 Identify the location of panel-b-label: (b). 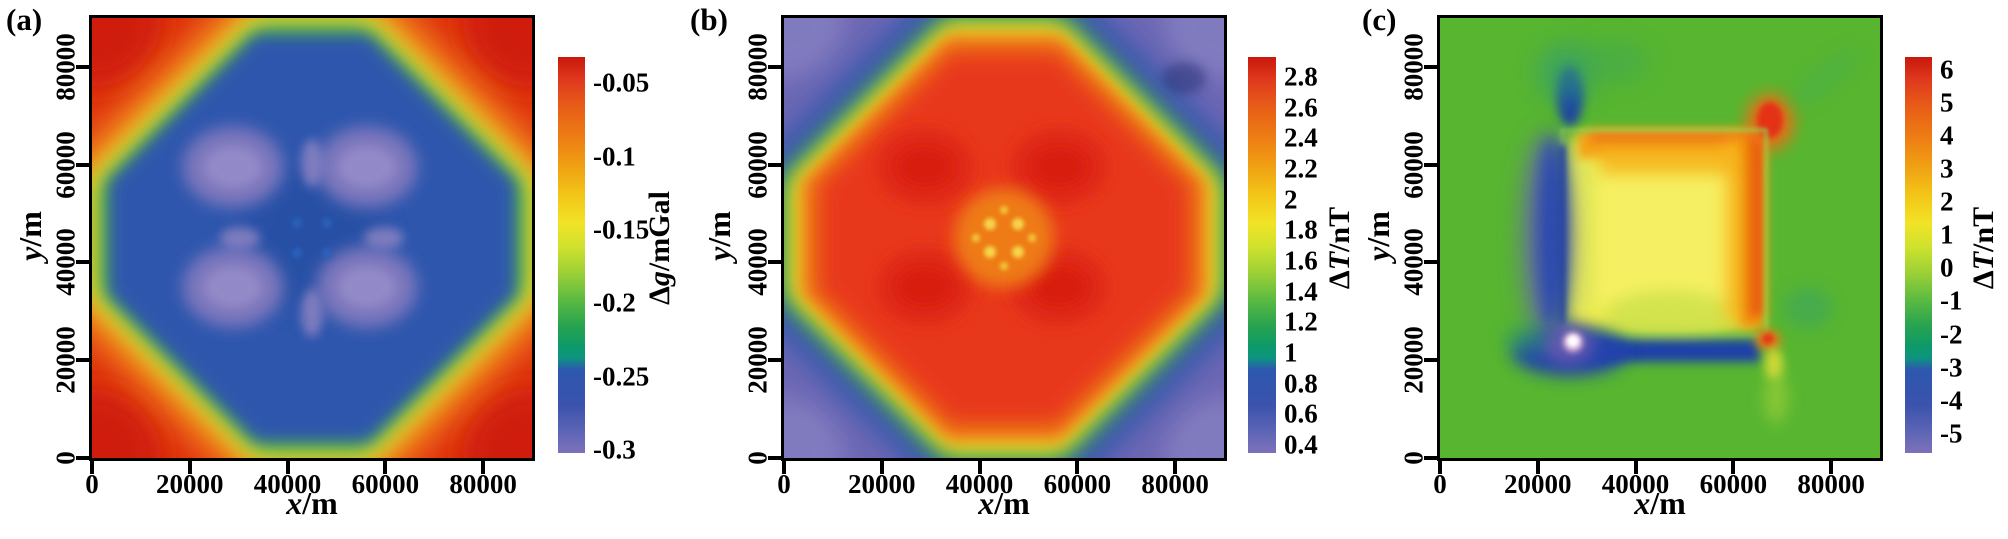
(709, 19).